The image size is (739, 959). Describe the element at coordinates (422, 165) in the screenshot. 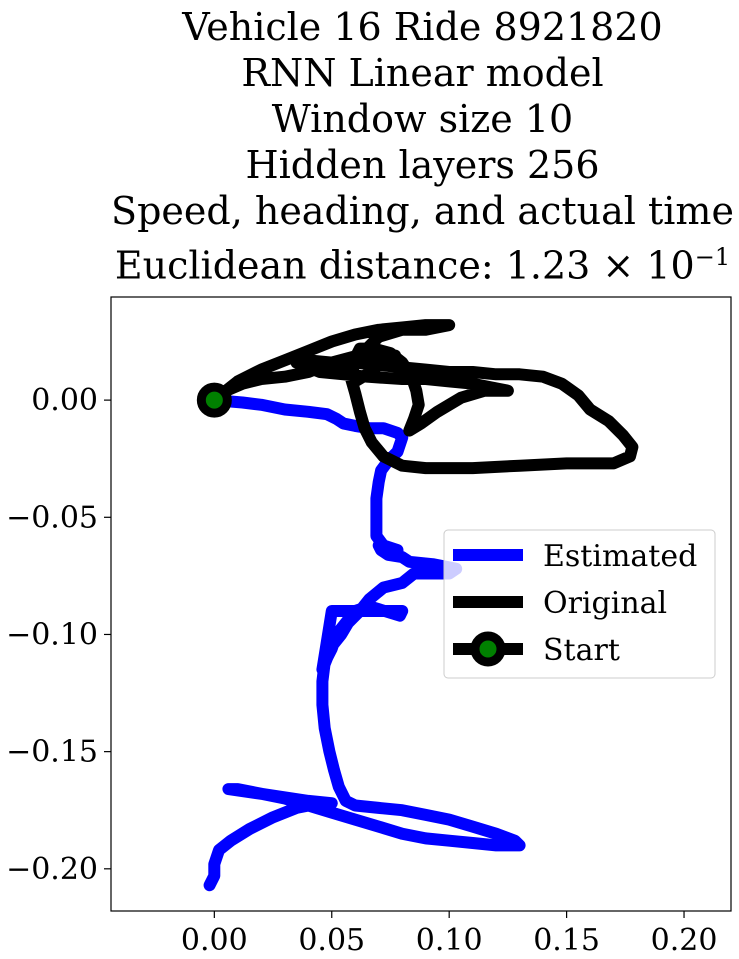

I see `title-line-4: Hidden layers 256` at that location.